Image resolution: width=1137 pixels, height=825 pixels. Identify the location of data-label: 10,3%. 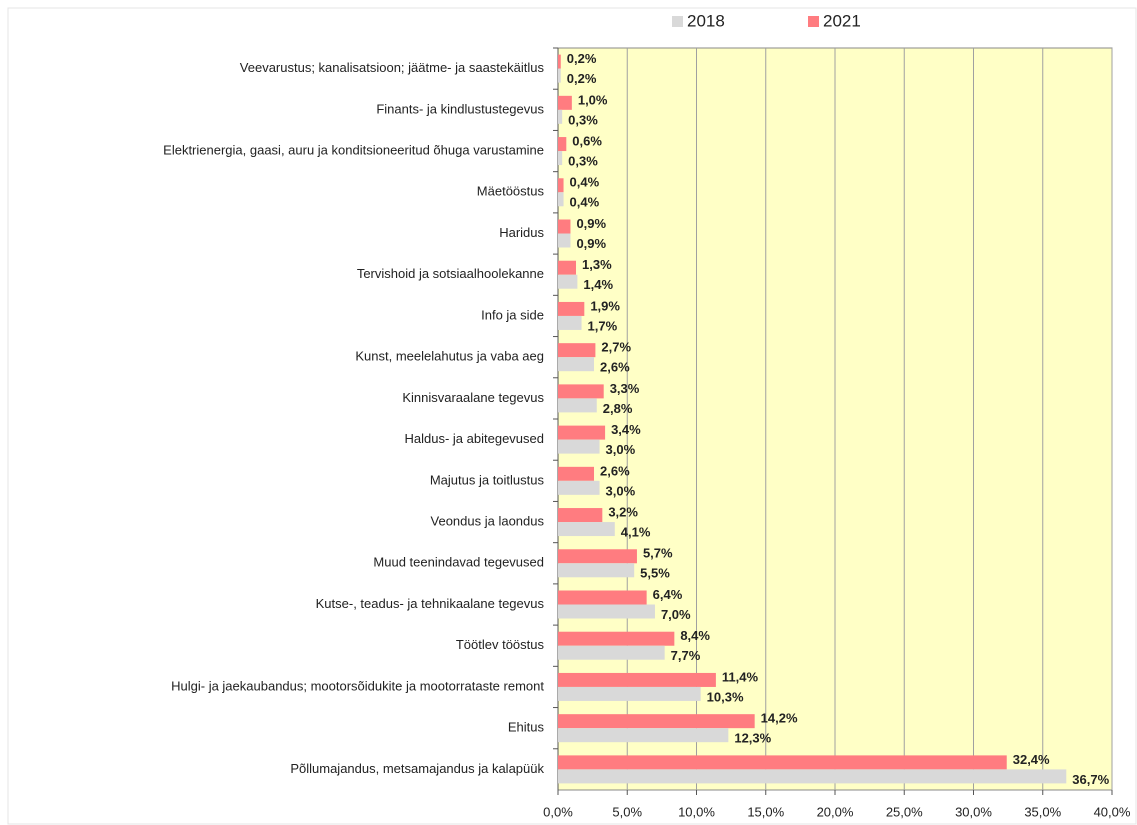
(725, 696).